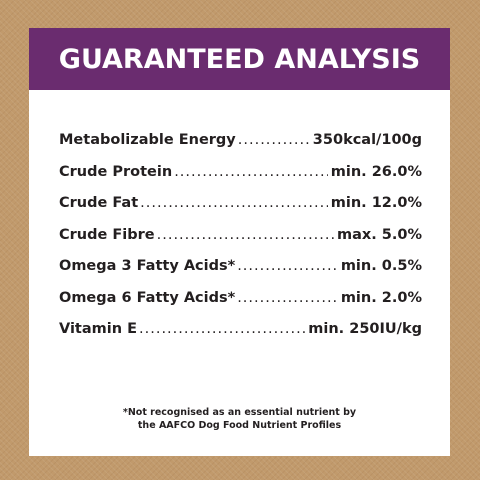 The width and height of the screenshot is (480, 480). I want to click on nutrient-name: Omega 6 Fatty Acids*, so click(147, 297).